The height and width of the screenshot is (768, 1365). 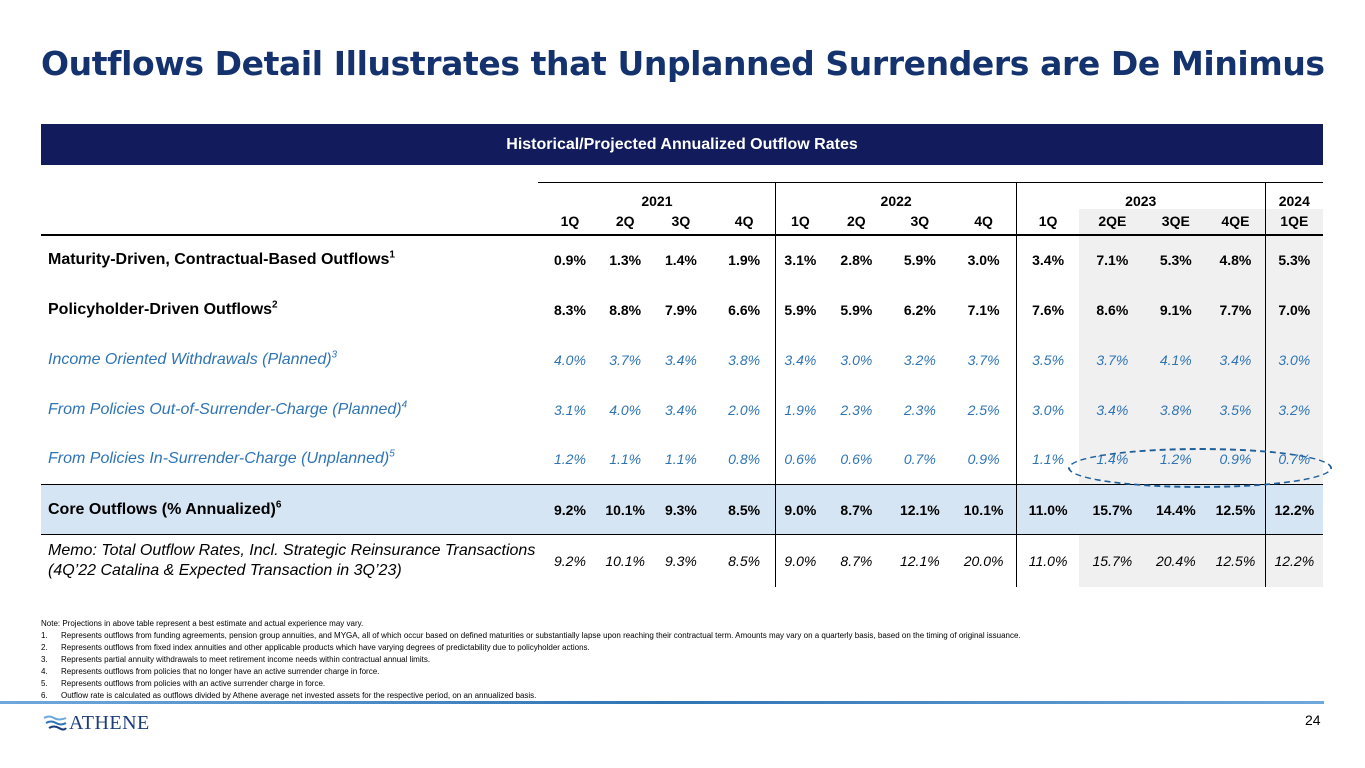 I want to click on value-cell: 12.2%, so click(x=1293, y=509).